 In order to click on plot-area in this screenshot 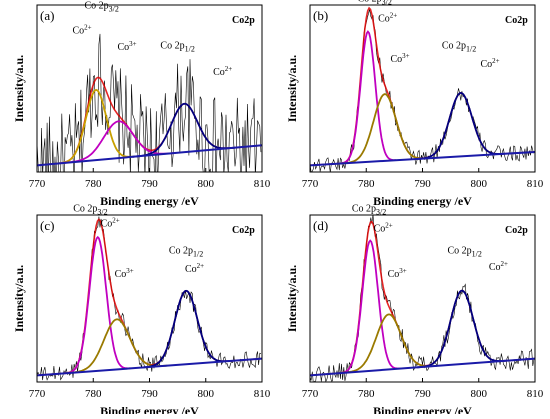, I will do `click(149, 102)`.